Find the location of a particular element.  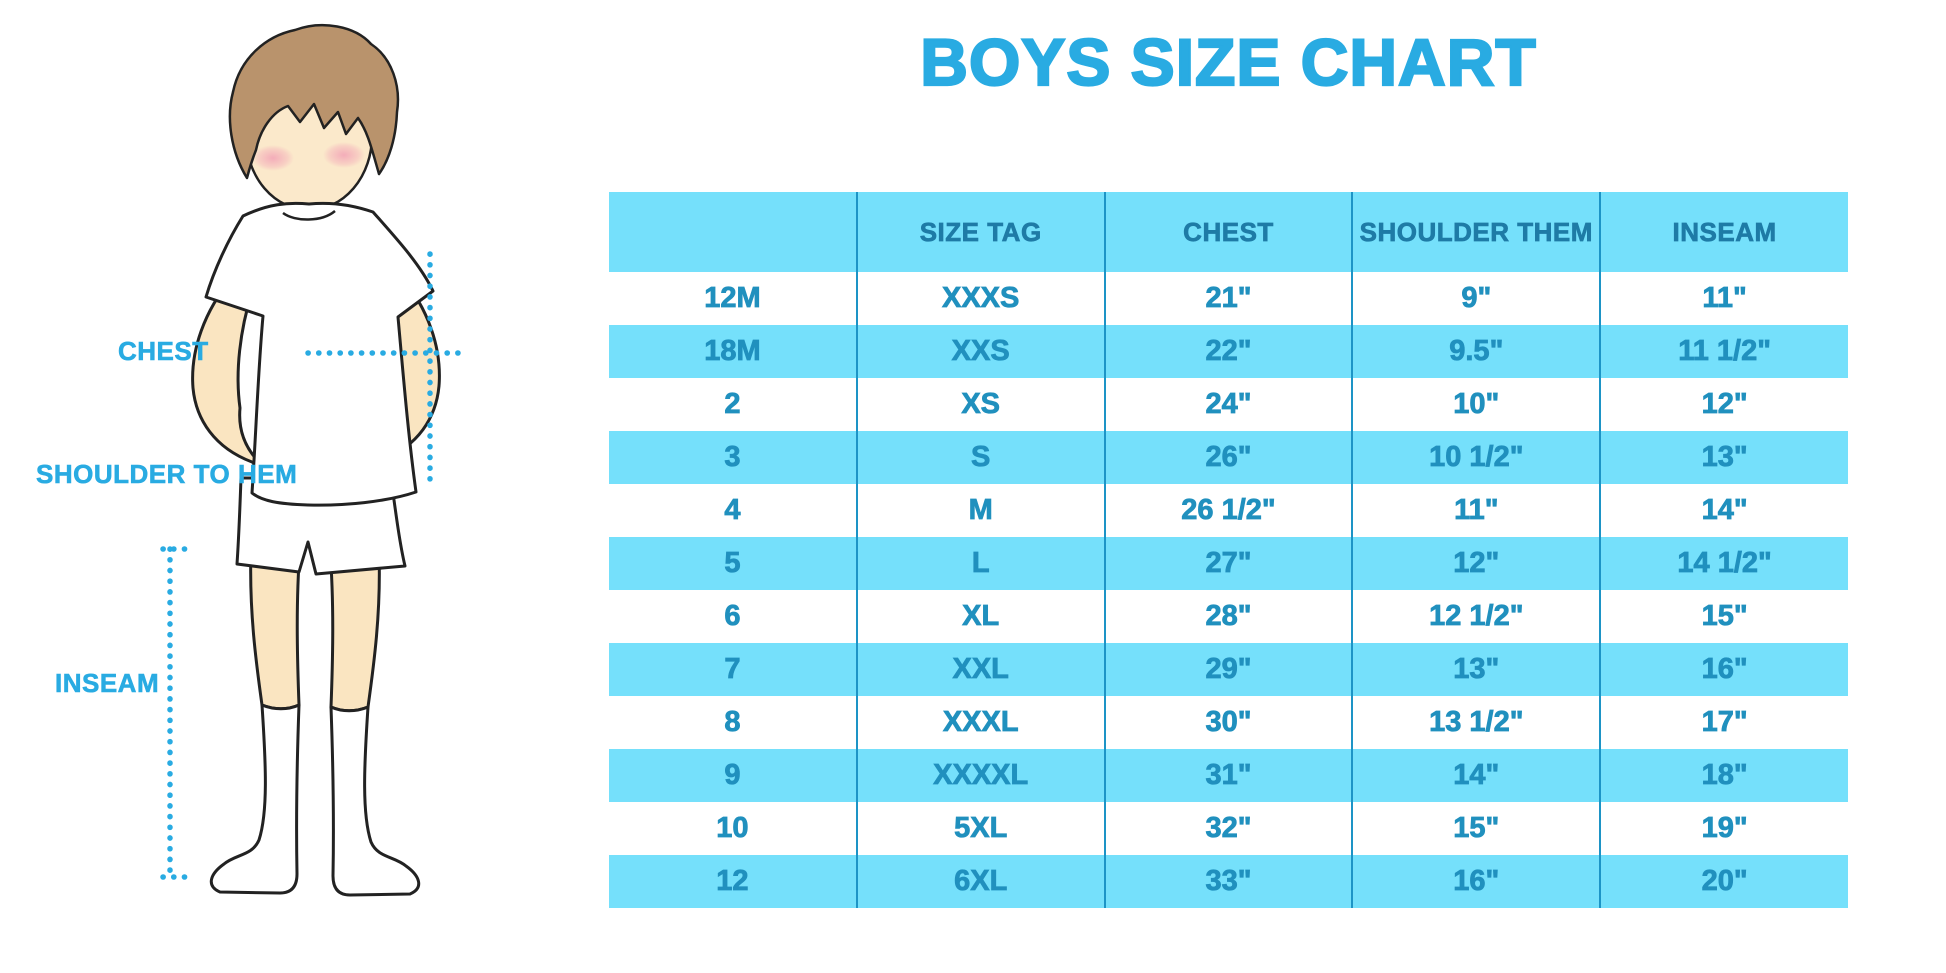

table-row: 2 XS 24" 10" 12" is located at coordinates (1228, 404).